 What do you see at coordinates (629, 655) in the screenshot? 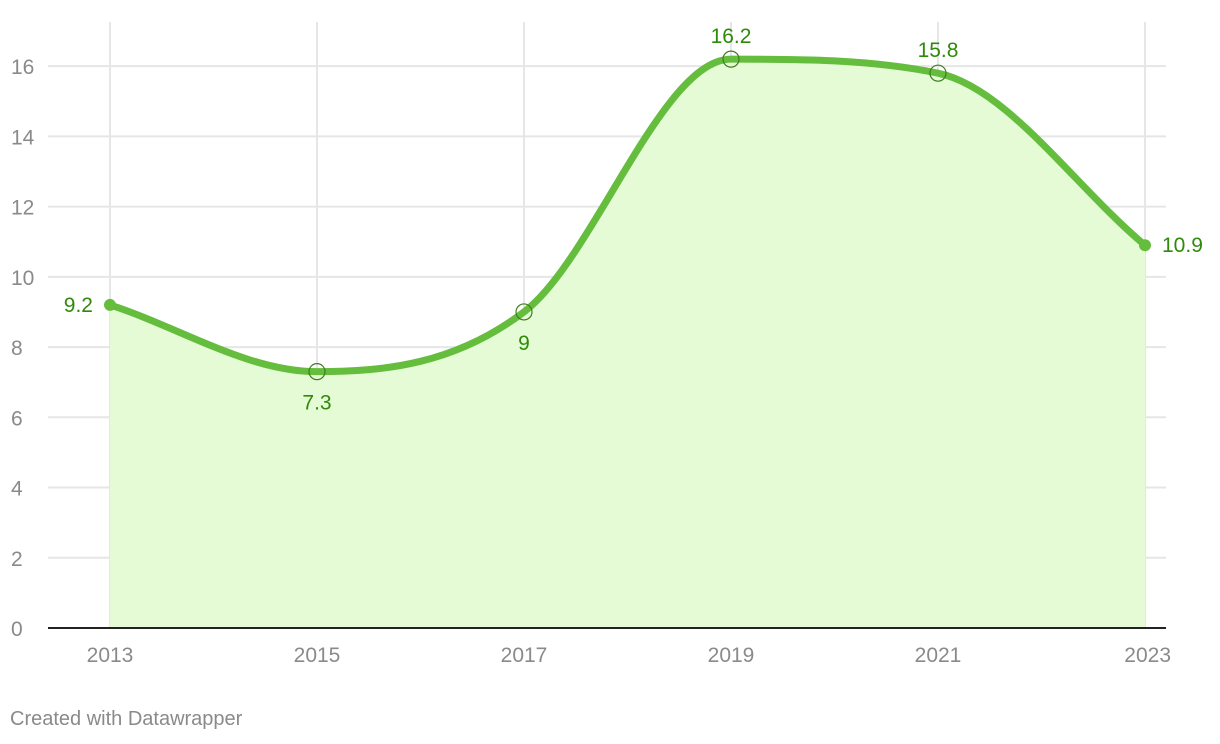
I see `x-tick-labels: 2013 2015 2017 2019 2021 2023` at bounding box center [629, 655].